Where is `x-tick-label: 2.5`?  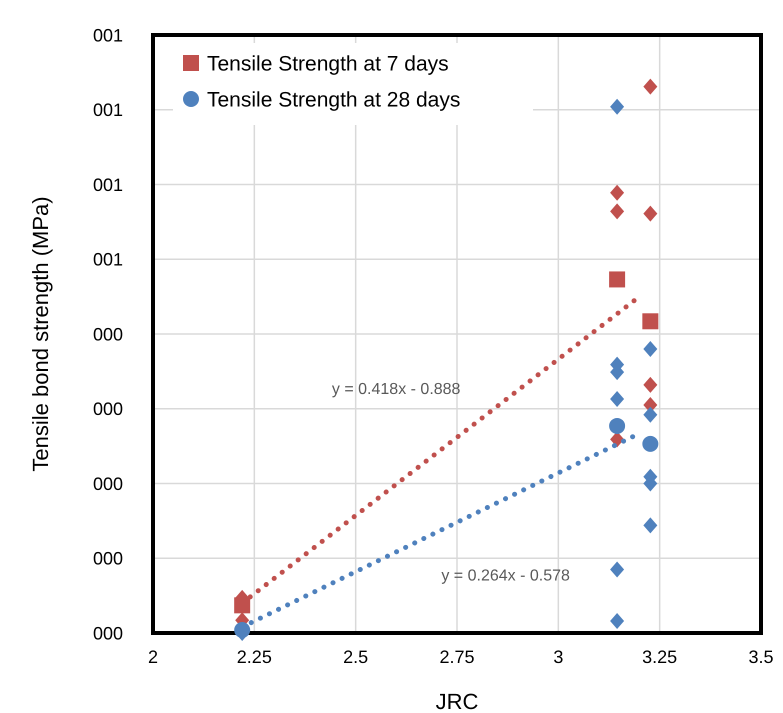
x-tick-label: 2.5 is located at coordinates (355, 657).